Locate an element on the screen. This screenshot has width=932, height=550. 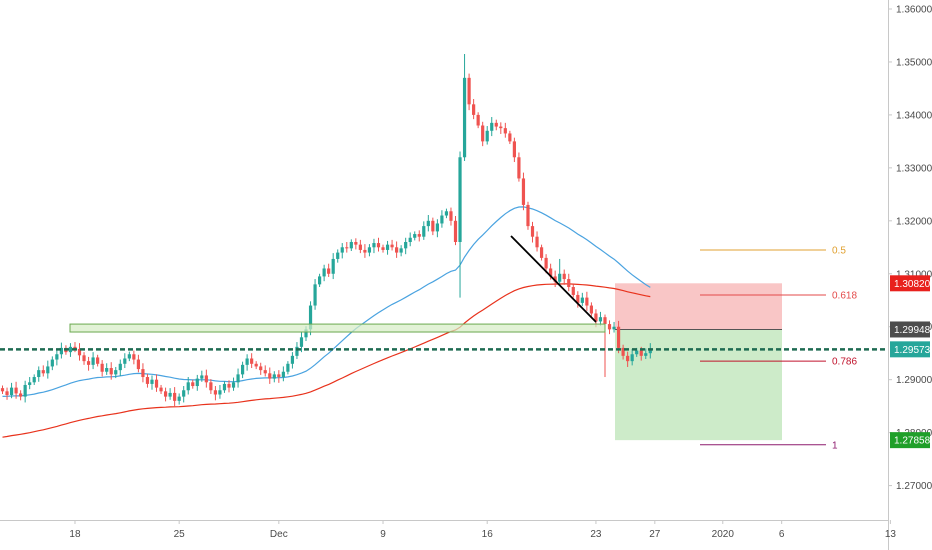
y-tick-label: 1.31000 is located at coordinates (914, 274).